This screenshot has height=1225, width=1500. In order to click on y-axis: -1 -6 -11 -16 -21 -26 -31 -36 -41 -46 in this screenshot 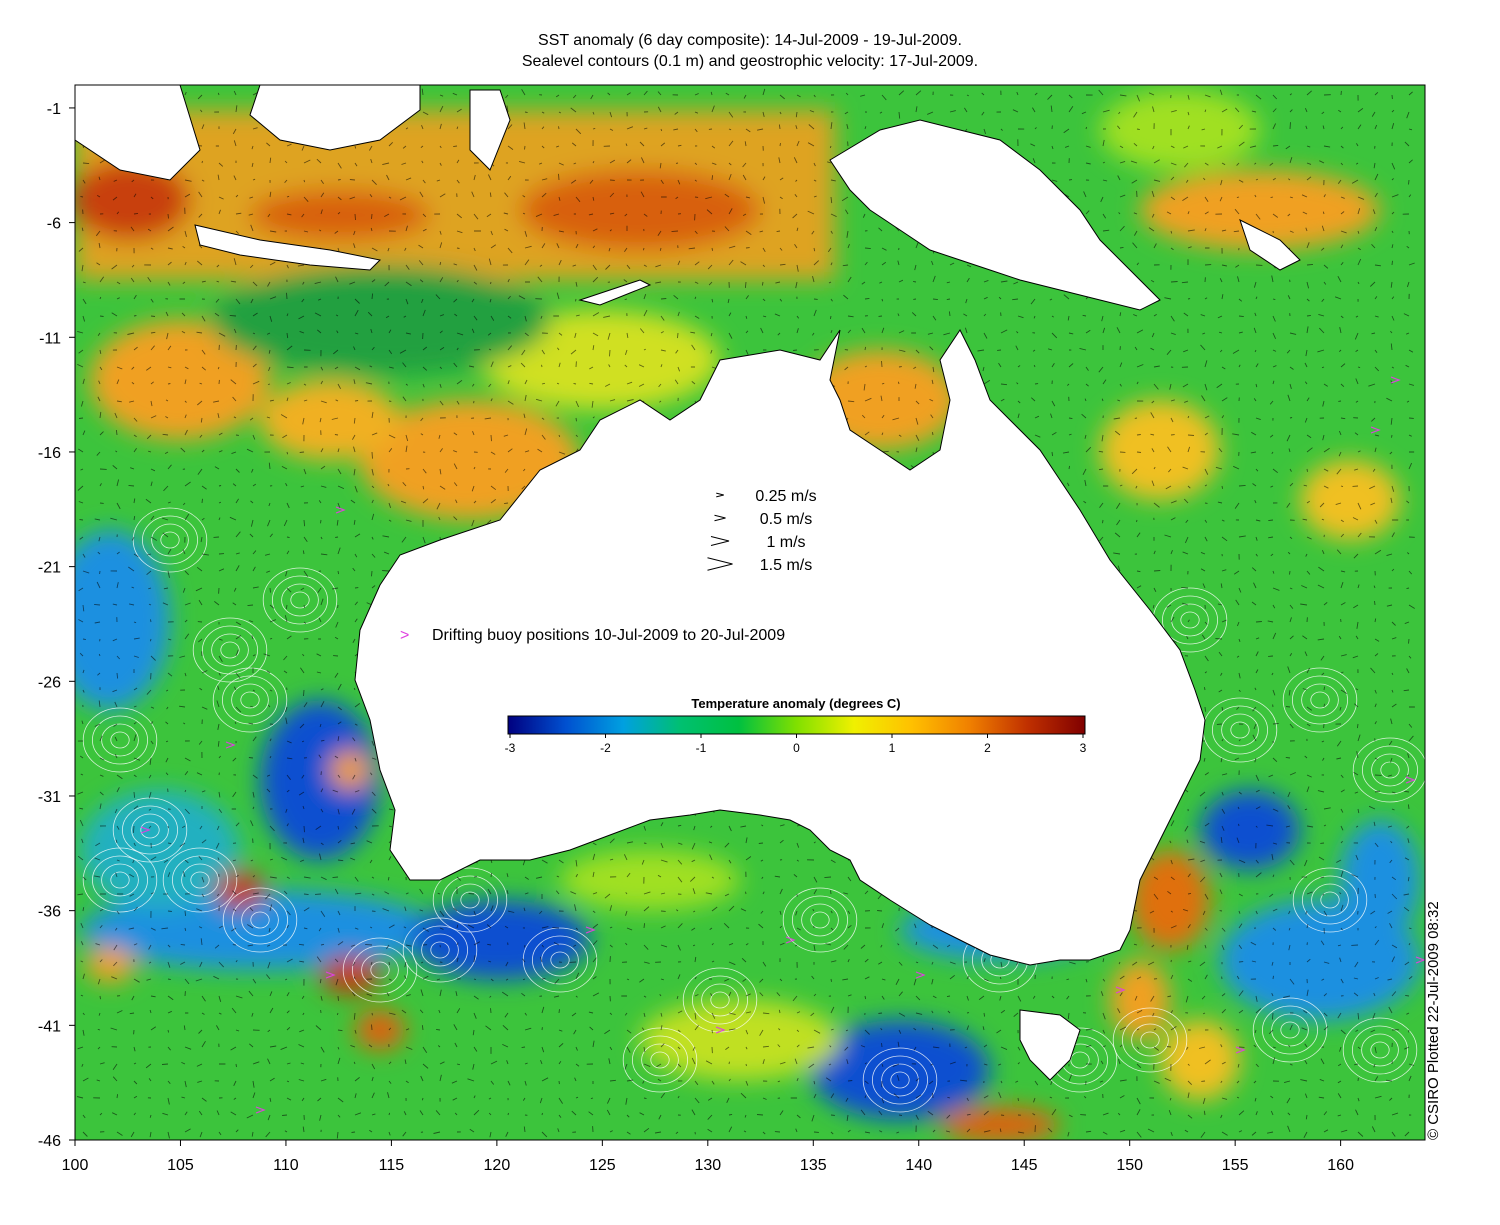, I will do `click(56, 625)`.